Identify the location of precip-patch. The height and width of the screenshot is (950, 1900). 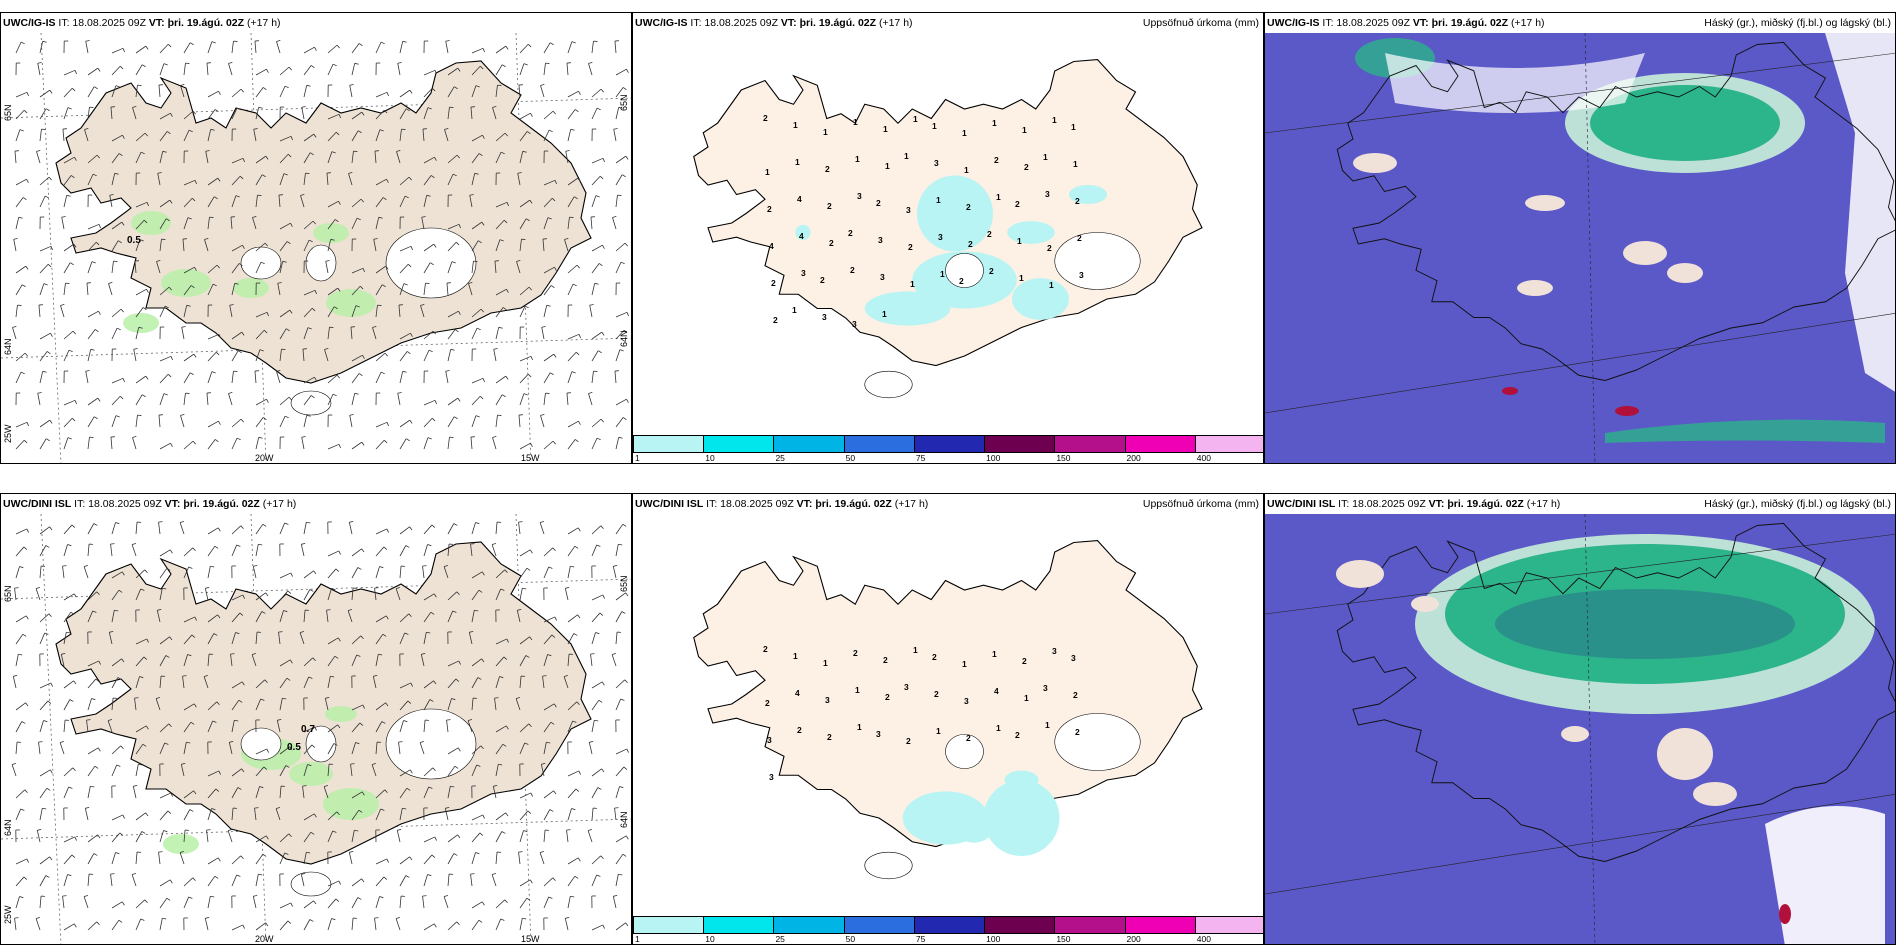
(186, 283).